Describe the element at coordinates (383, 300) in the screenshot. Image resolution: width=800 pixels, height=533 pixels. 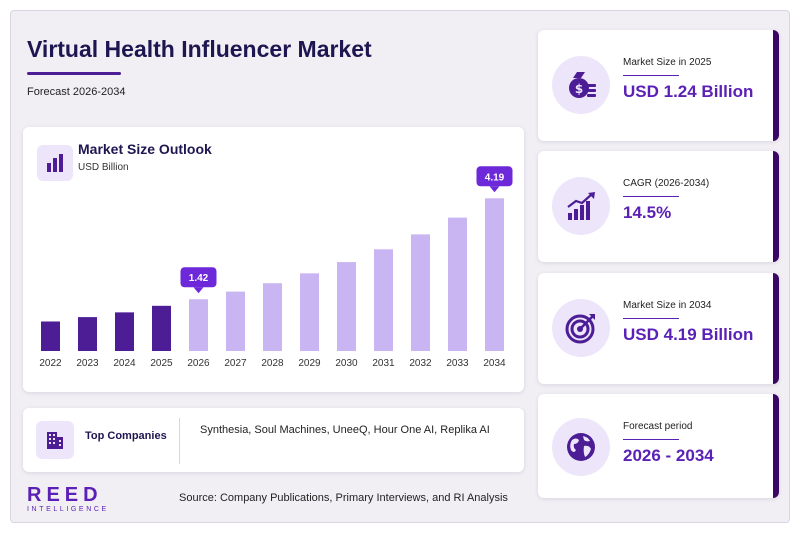
I see `bar-2031` at that location.